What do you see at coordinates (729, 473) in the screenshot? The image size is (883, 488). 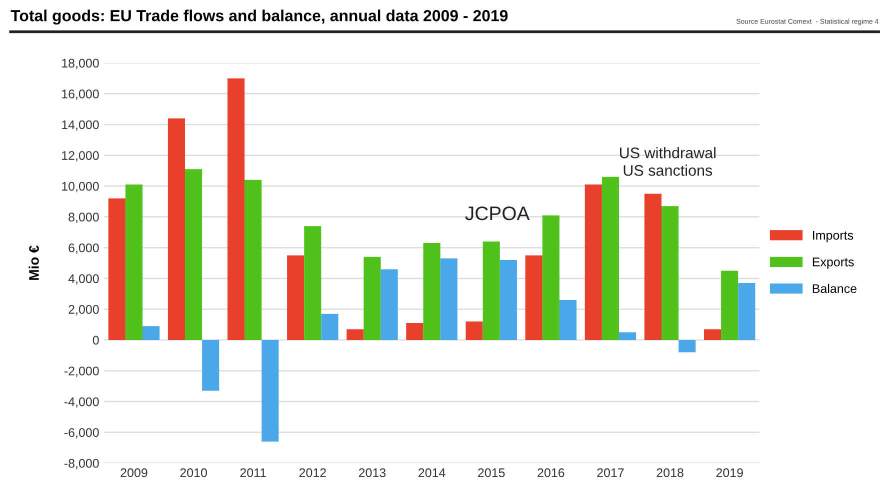 I see `x-tick-label: 2019` at bounding box center [729, 473].